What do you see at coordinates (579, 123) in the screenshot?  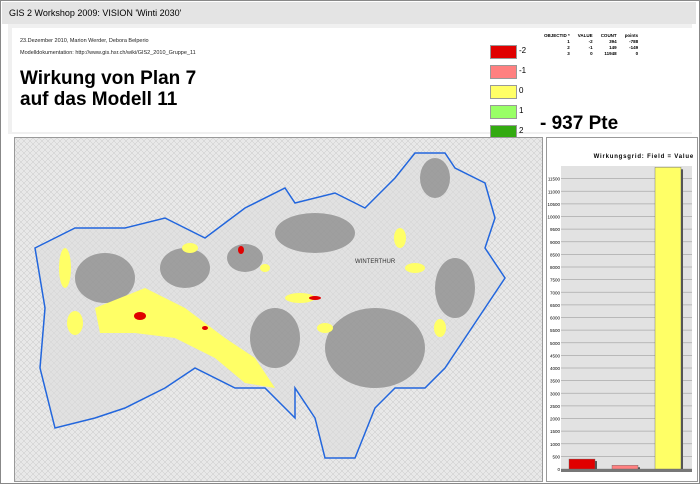 I see `points-total: - 937 Pte` at bounding box center [579, 123].